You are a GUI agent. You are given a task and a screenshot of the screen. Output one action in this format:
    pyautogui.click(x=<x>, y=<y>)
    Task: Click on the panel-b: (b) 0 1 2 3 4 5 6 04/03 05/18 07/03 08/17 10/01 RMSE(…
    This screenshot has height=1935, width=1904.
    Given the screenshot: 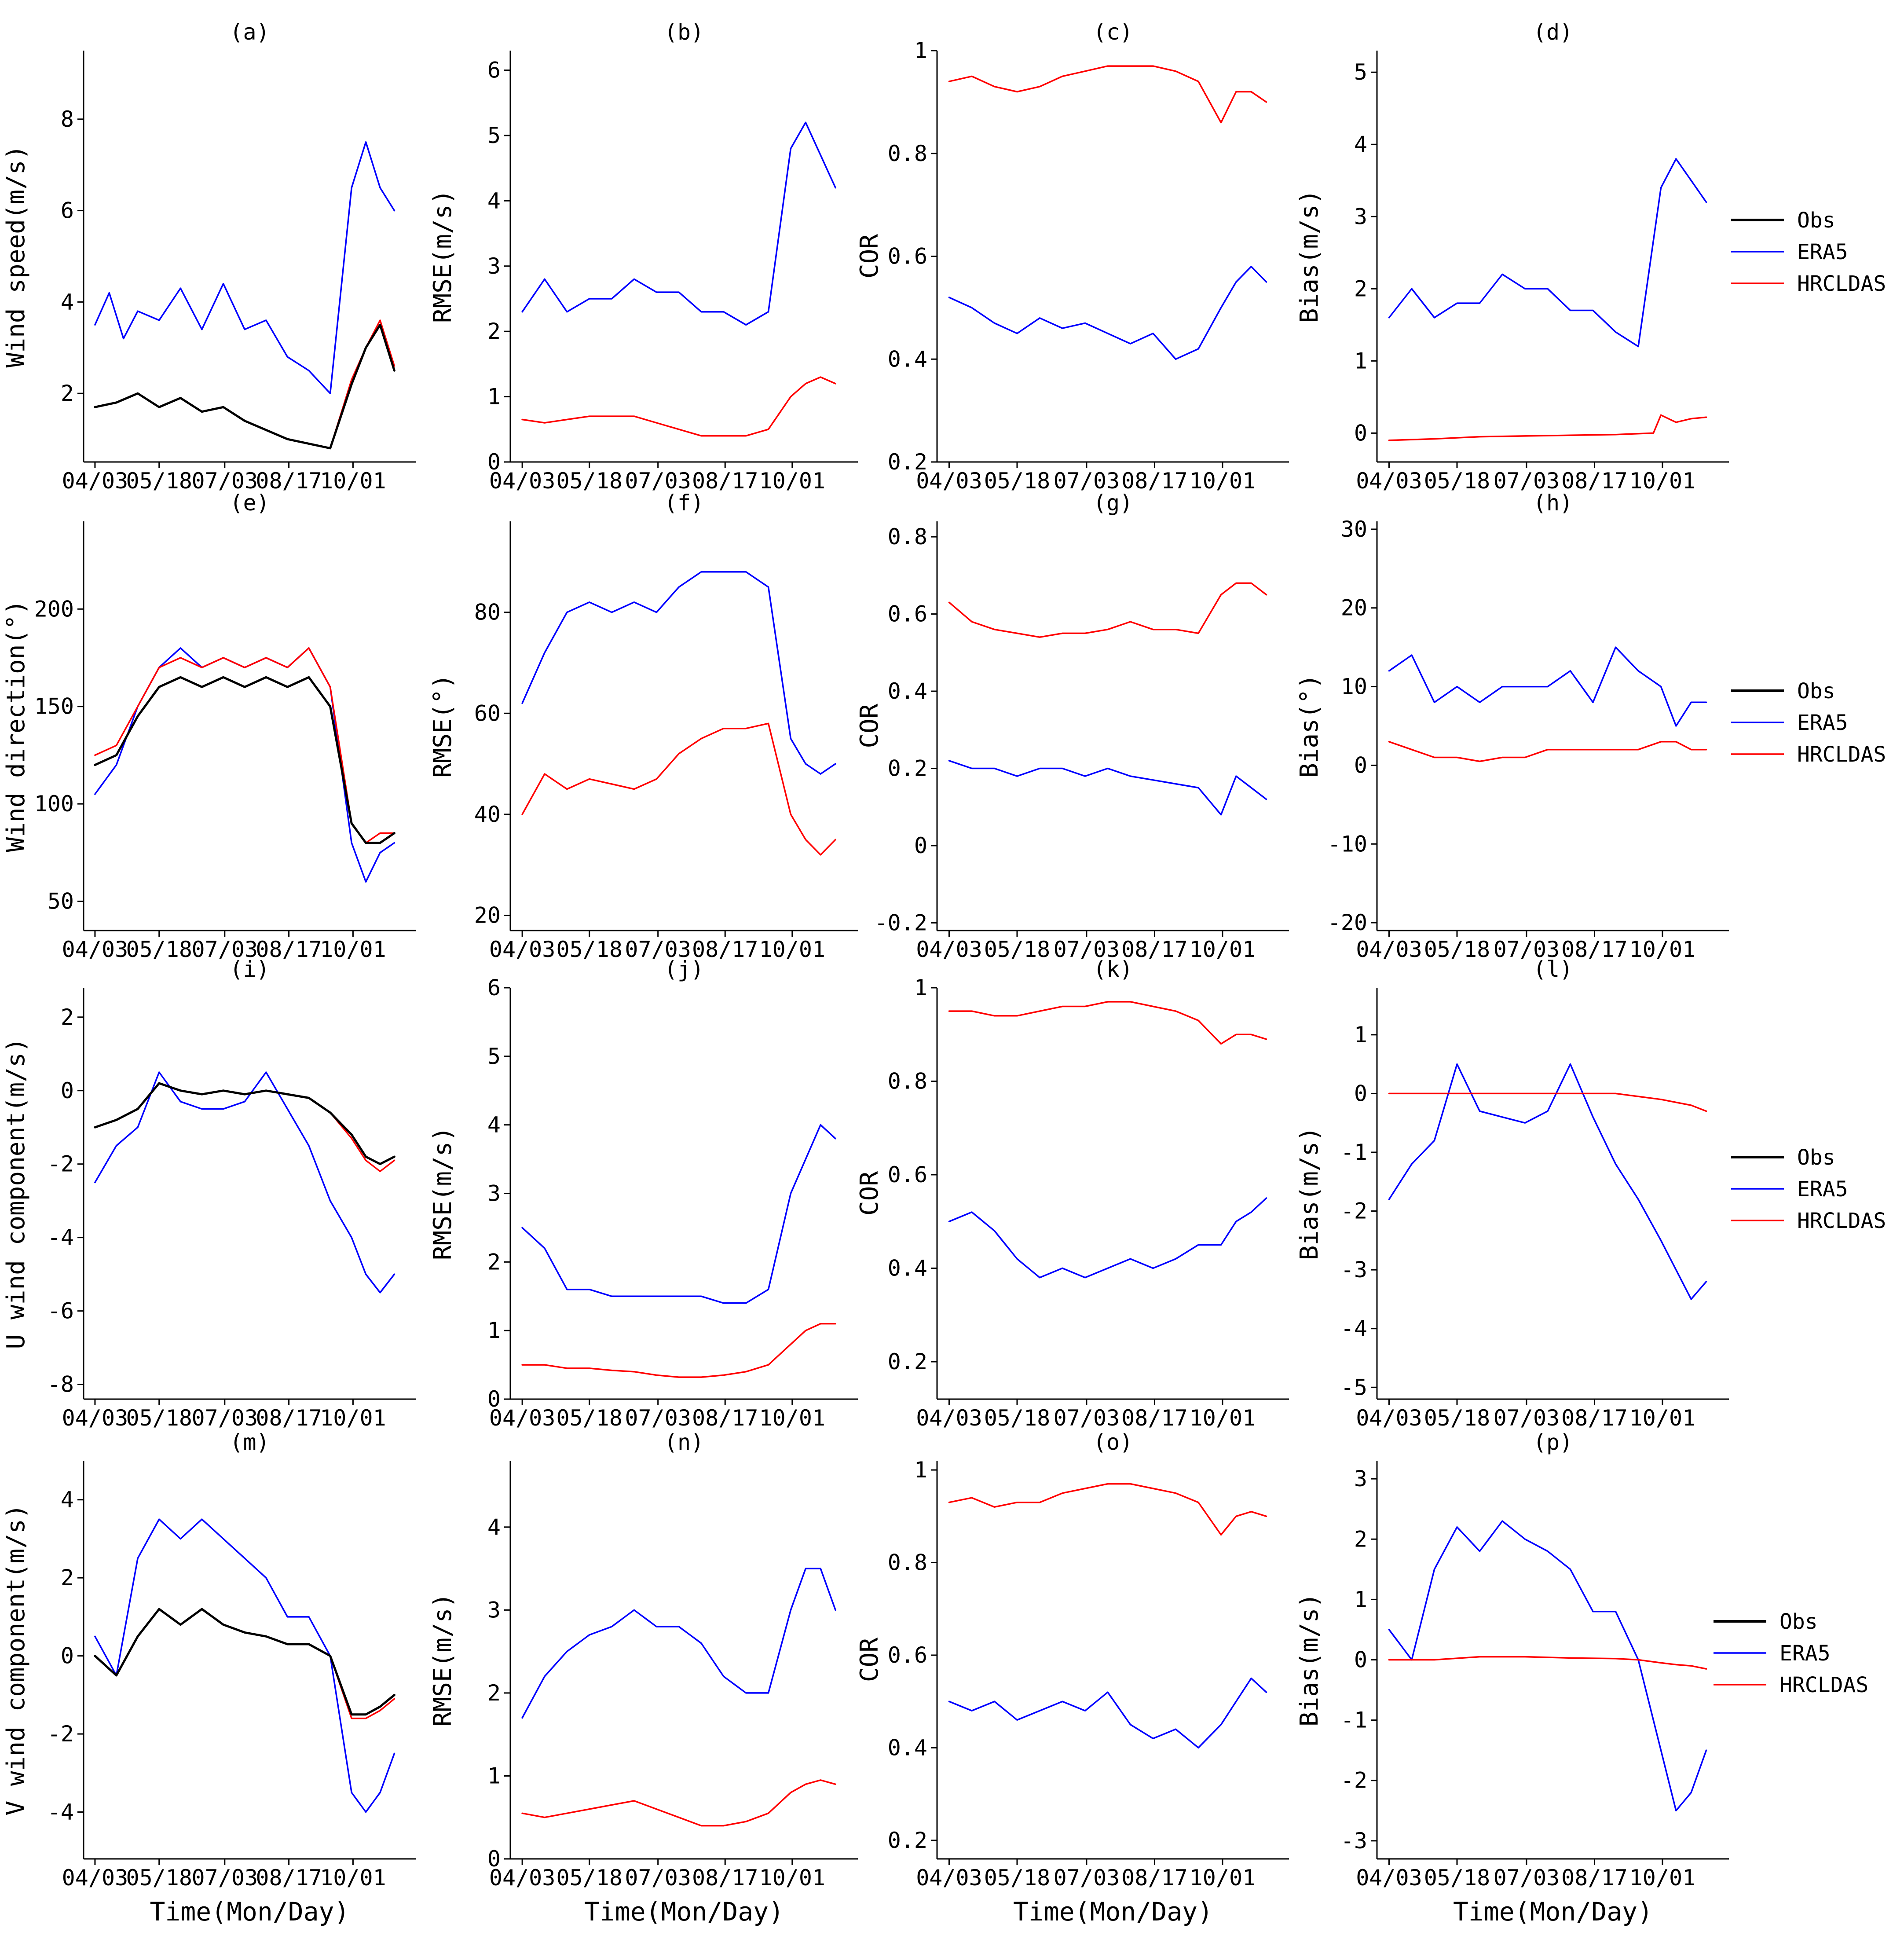 What is the action you would take?
    pyautogui.click(x=643, y=257)
    